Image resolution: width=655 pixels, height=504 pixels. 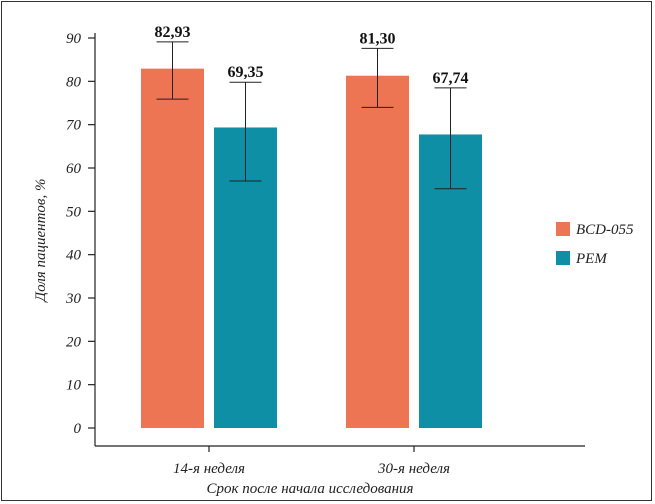 I want to click on y-tick-label: 90, so click(x=74, y=39).